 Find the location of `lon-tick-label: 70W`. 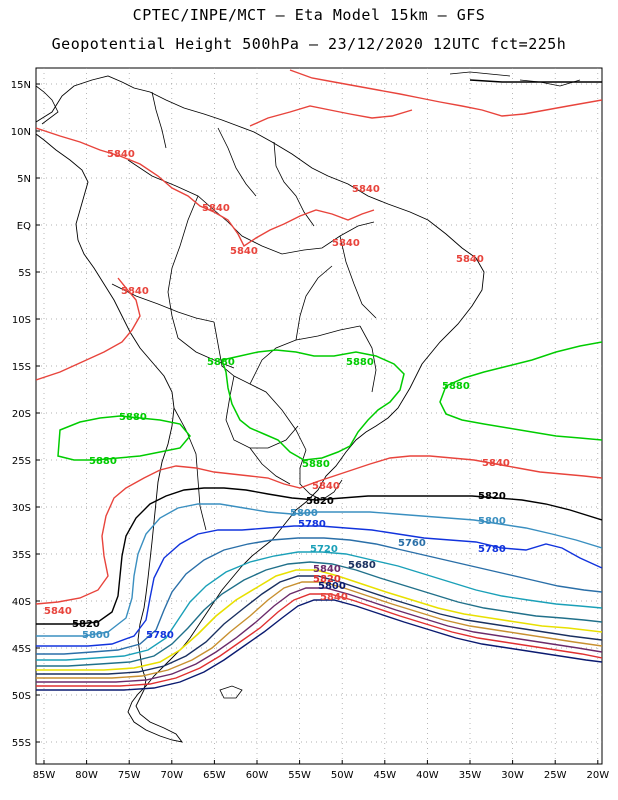

lon-tick-label: 70W is located at coordinates (171, 775).